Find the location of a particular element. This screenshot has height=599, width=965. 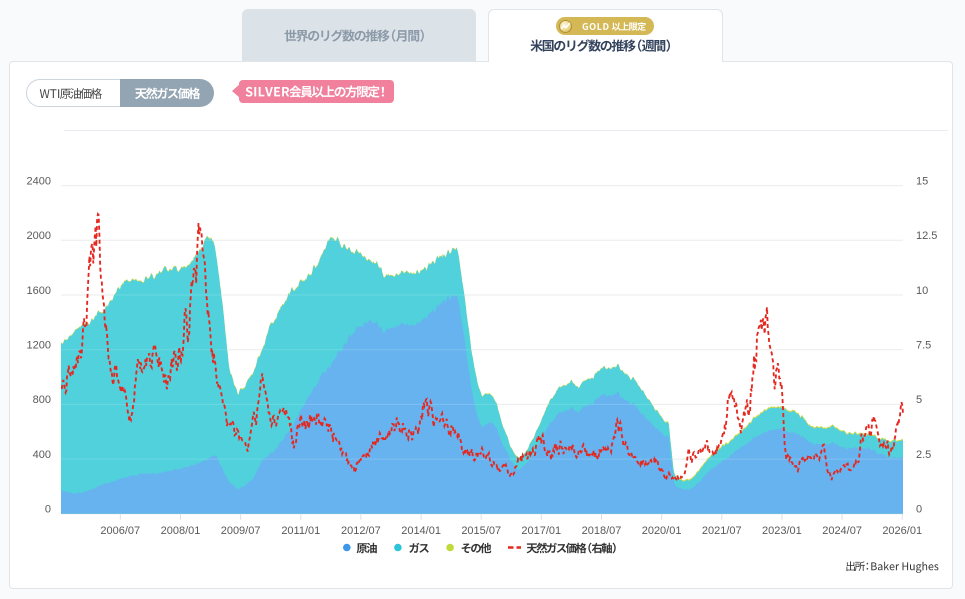

svg-text: 2015/07 is located at coordinates (481, 531).